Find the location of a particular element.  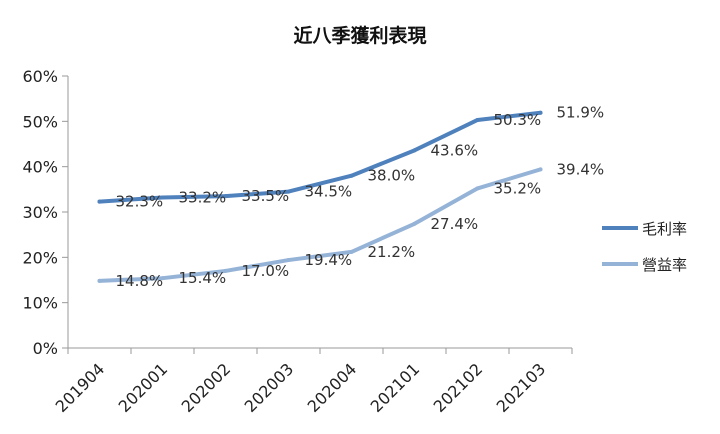

x-tick-label: 202102 is located at coordinates (458, 387).